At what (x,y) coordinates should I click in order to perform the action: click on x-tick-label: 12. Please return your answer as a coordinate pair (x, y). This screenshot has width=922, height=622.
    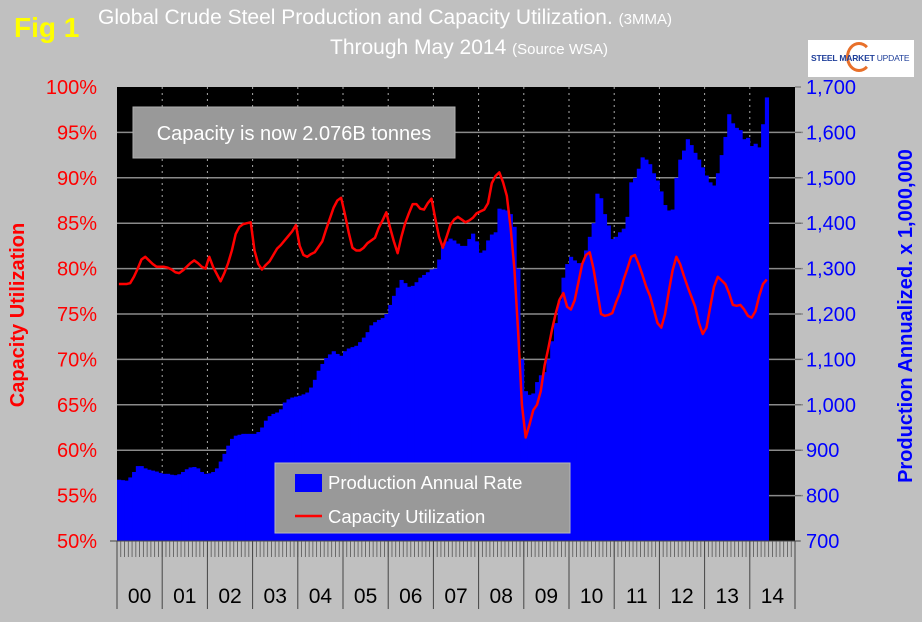
    Looking at the image, I should click on (681, 596).